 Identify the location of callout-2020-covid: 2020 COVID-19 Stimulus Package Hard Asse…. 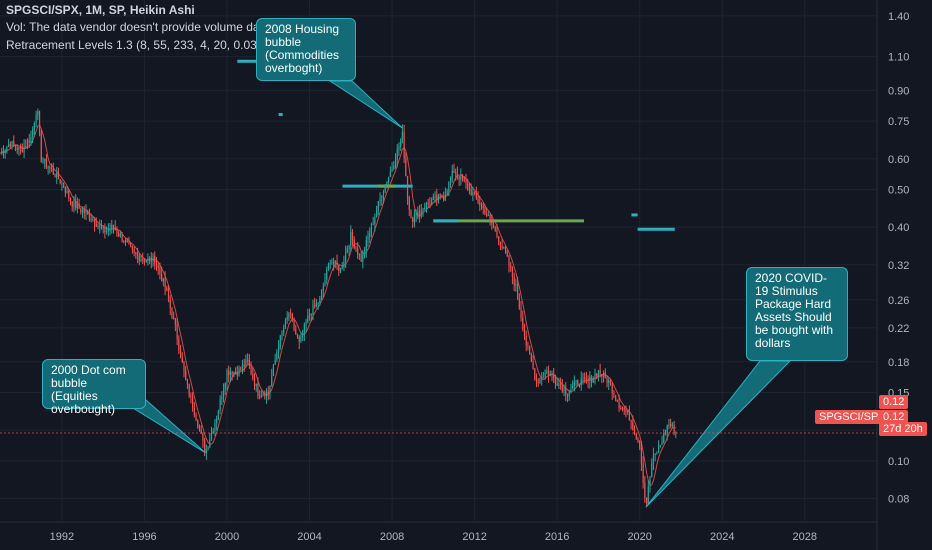
(797, 314).